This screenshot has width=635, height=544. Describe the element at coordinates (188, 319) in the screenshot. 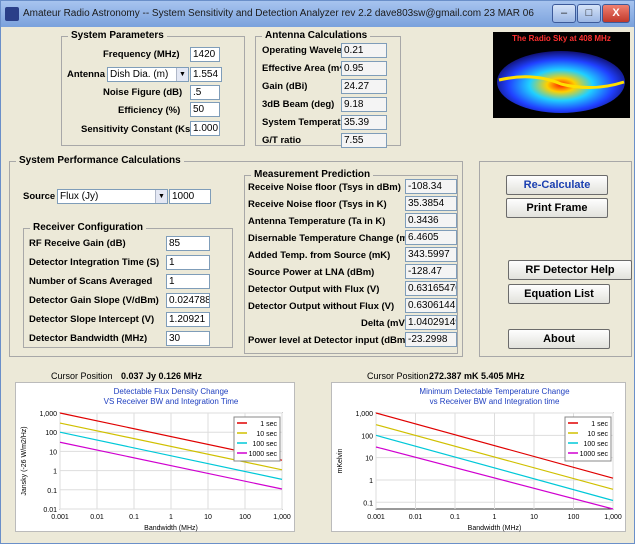

I see `receiver-config-input: 1.20921` at that location.